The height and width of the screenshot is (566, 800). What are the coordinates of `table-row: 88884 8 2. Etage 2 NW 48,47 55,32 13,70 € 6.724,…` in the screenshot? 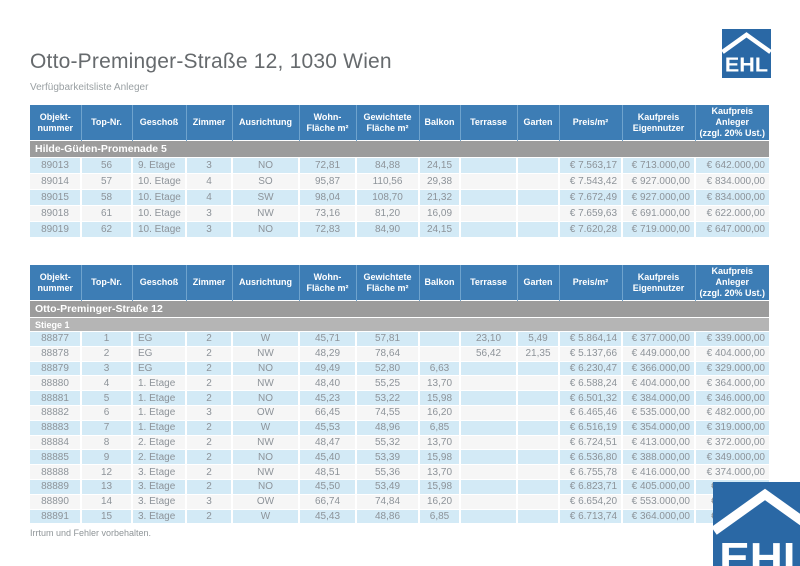 It's located at (399, 442).